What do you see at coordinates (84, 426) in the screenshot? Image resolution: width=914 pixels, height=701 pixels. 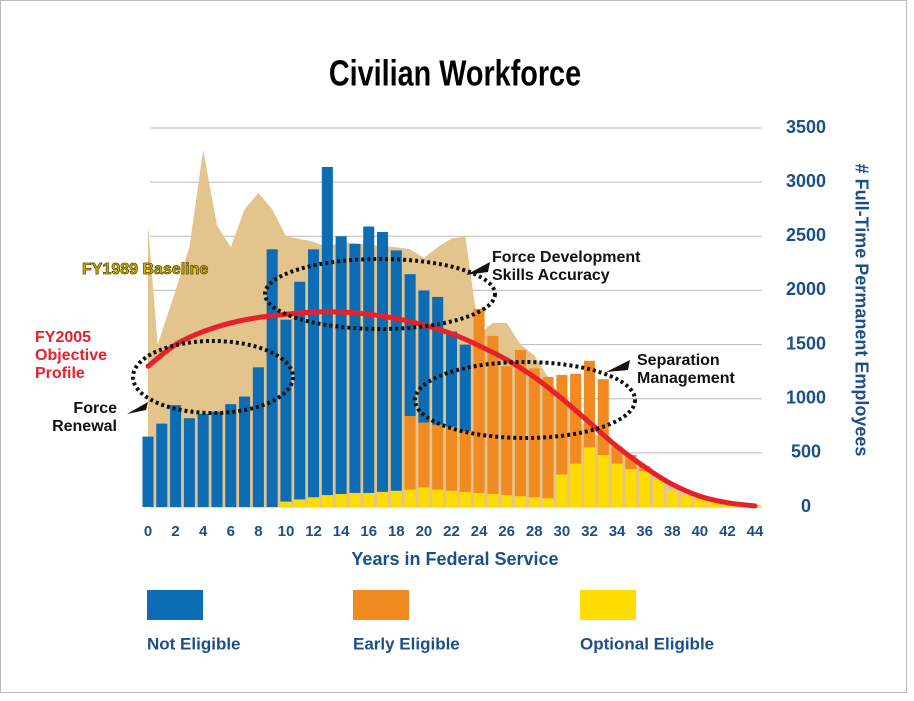 I see `annotation: Renewal` at bounding box center [84, 426].